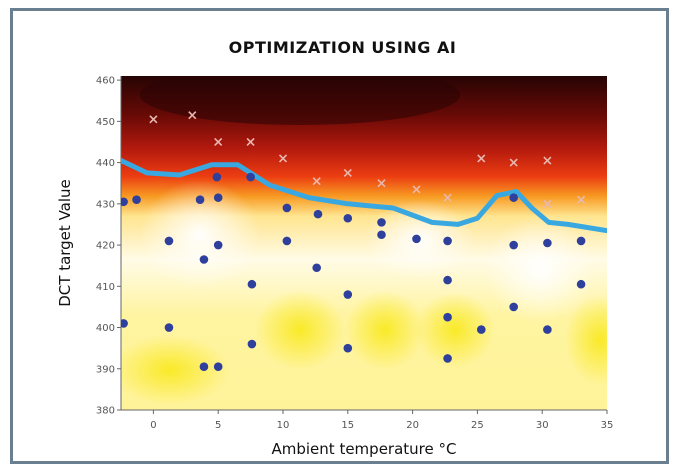 This screenshot has height=472, width=683. Describe the element at coordinates (283, 425) in the screenshot. I see `x-tick-label: 10` at that location.